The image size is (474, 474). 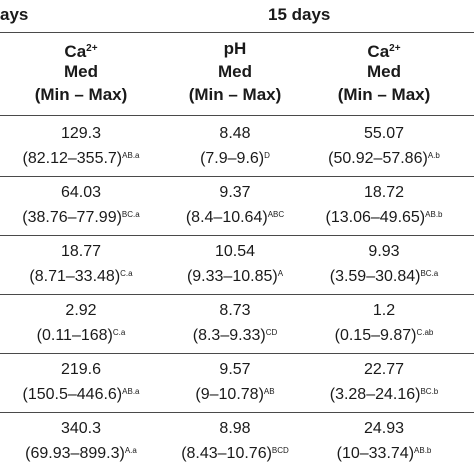 I want to click on cell-range: (10–33.74), so click(x=375, y=453).